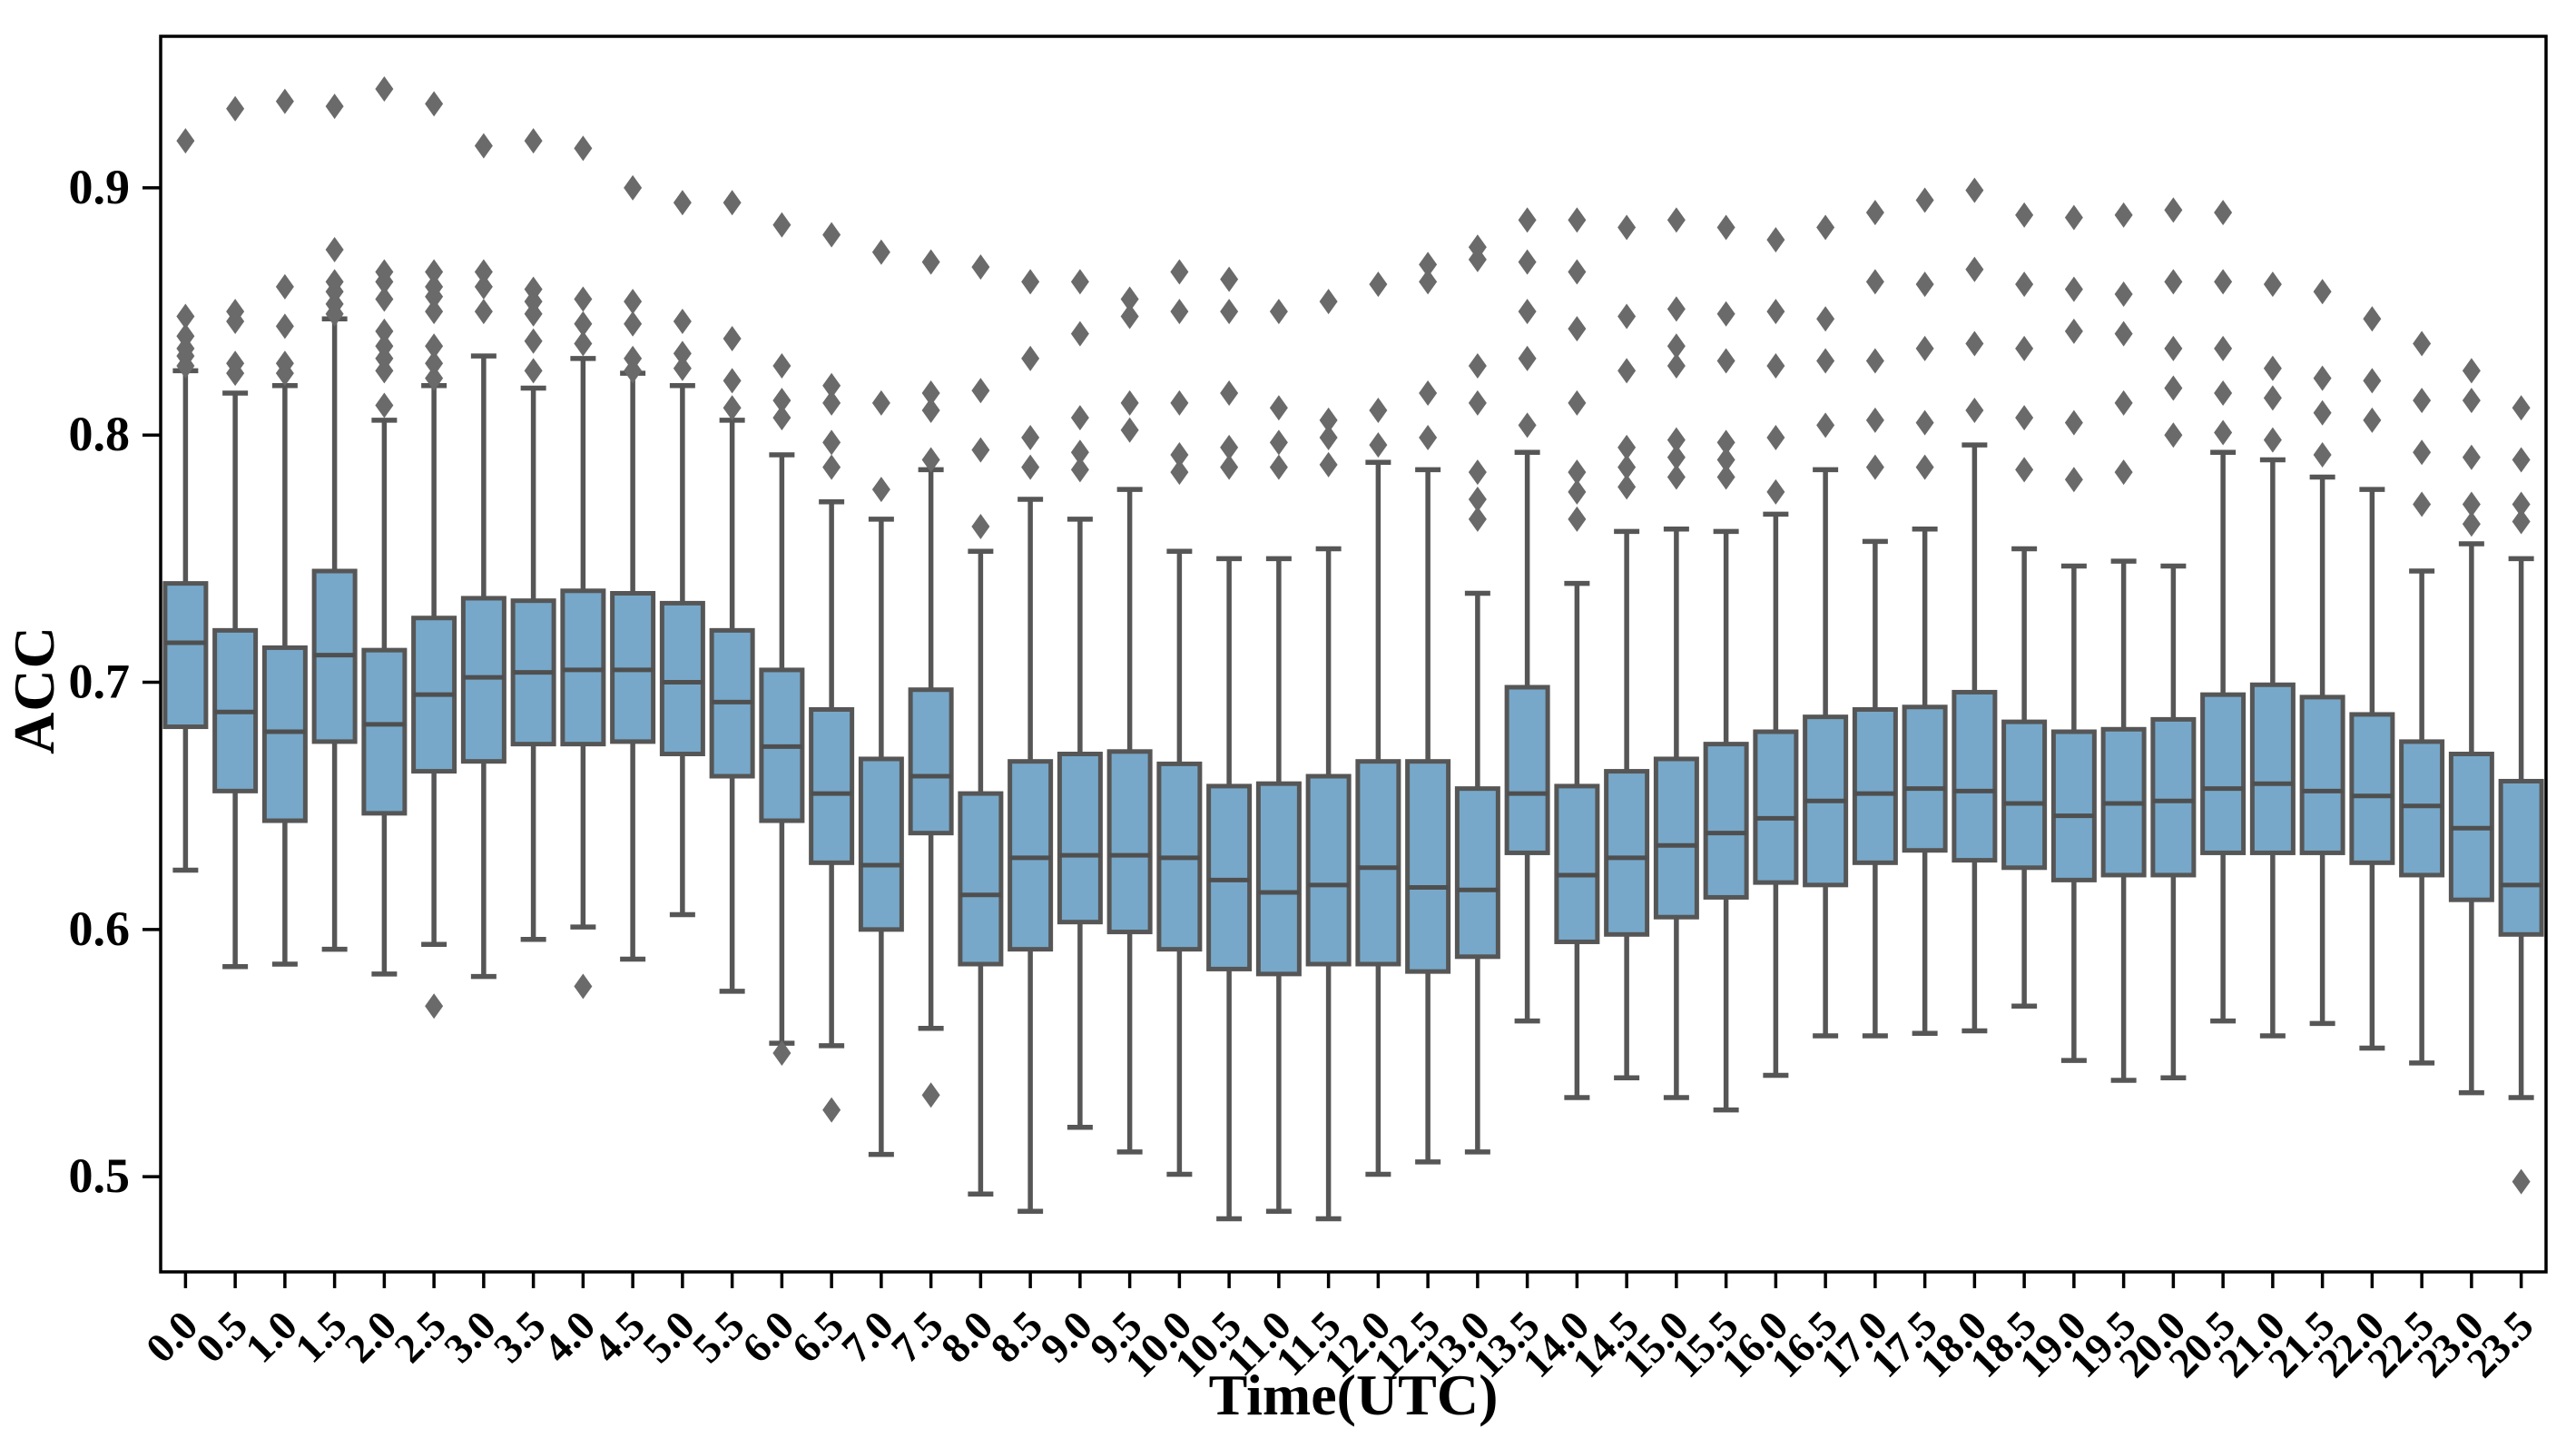 Image resolution: width=2576 pixels, height=1448 pixels. Describe the element at coordinates (1428, 708) in the screenshot. I see `box-group-12.5` at that location.